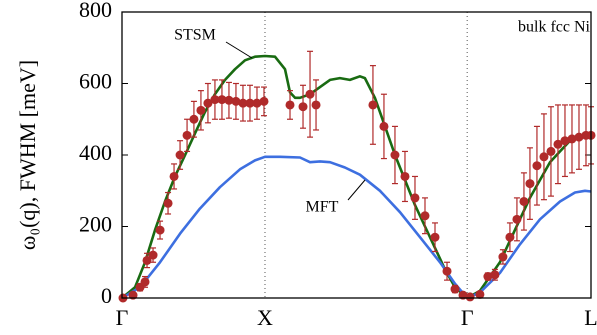  What do you see at coordinates (554, 27) in the screenshot?
I see `chart-title: bulk fcc Ni` at bounding box center [554, 27].